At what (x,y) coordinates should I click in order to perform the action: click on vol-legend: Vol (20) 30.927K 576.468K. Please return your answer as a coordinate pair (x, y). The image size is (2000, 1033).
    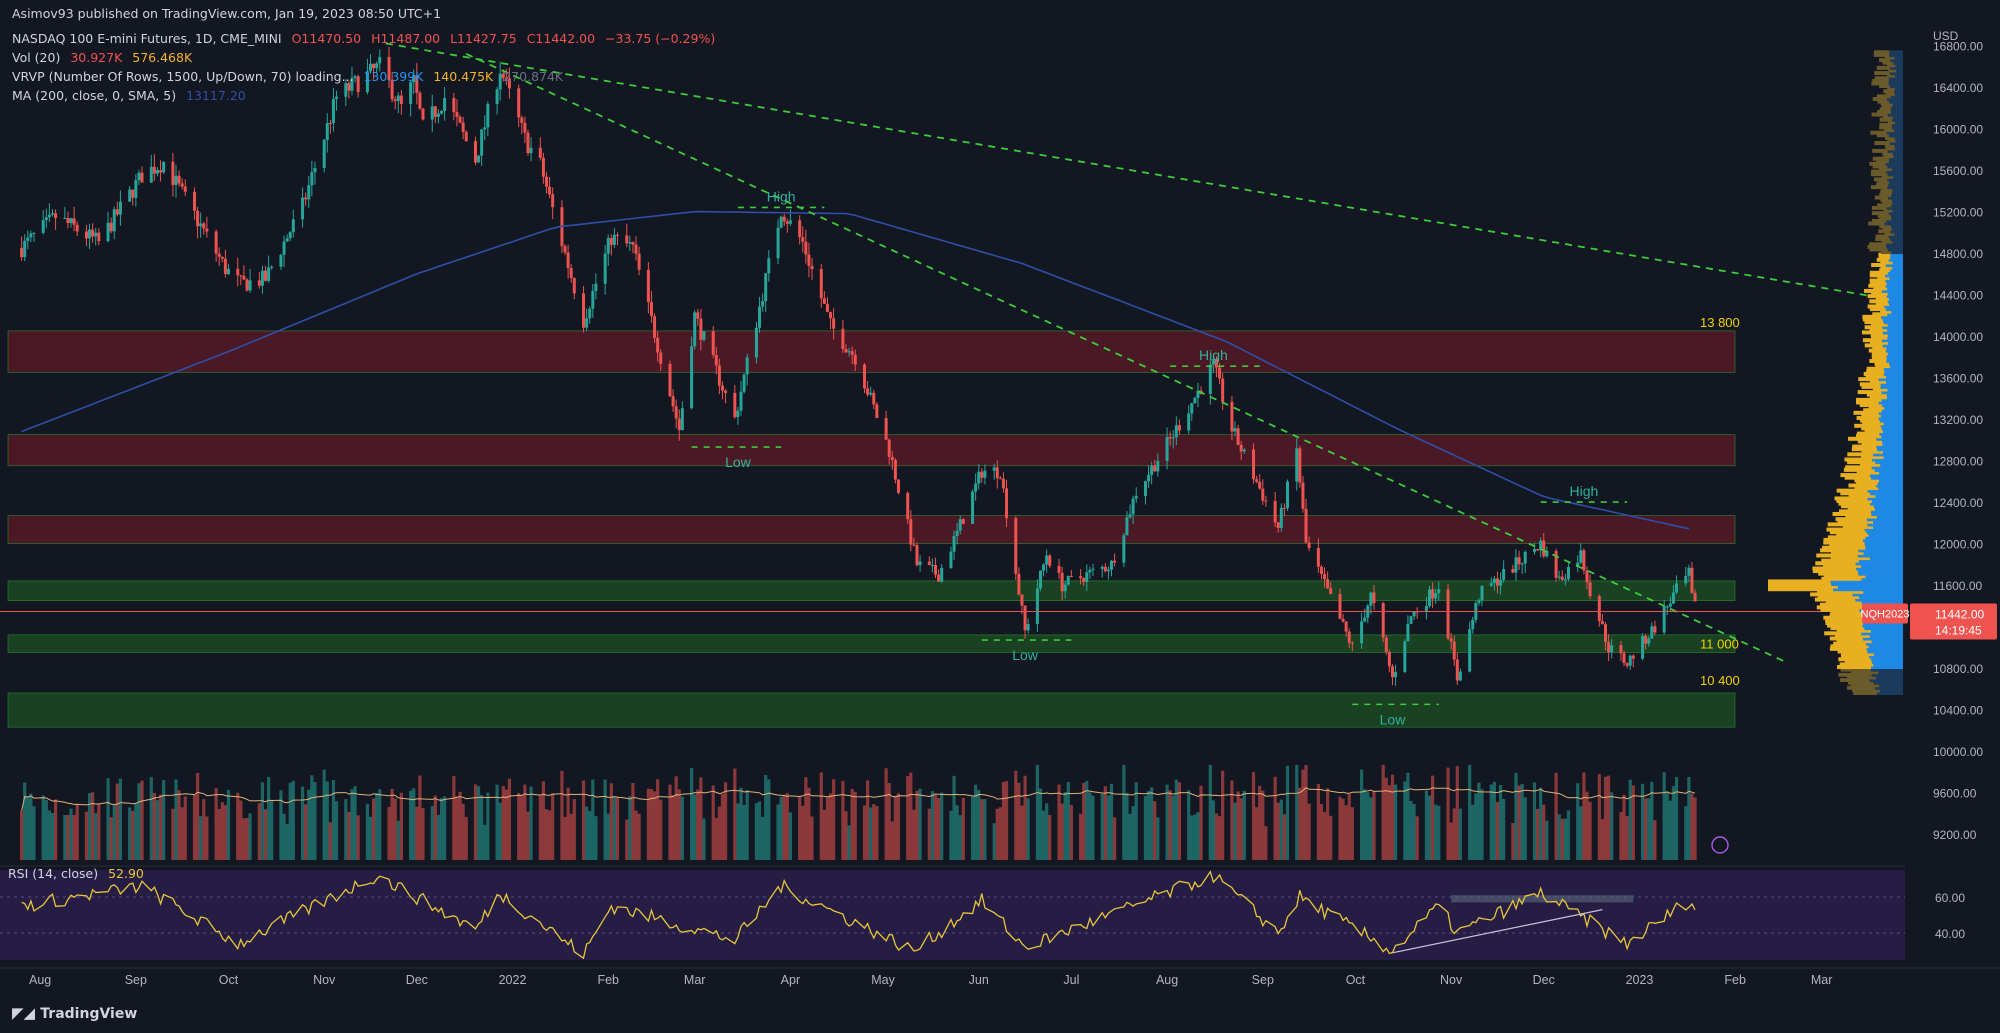
    Looking at the image, I should click on (105, 57).